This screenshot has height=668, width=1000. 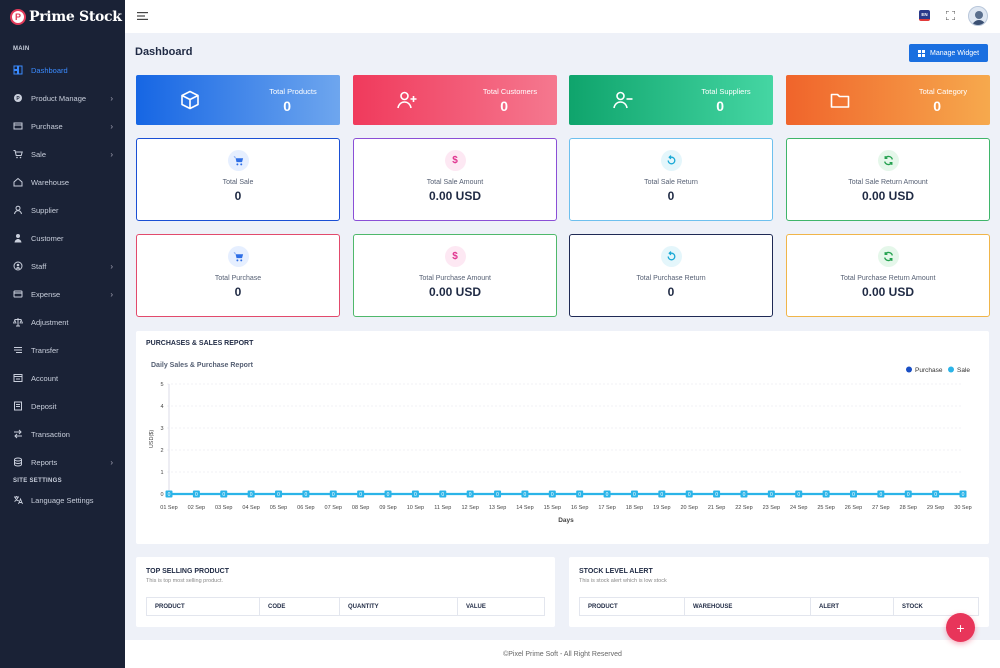 What do you see at coordinates (62, 378) in the screenshot?
I see `sidebar-item-account: Account` at bounding box center [62, 378].